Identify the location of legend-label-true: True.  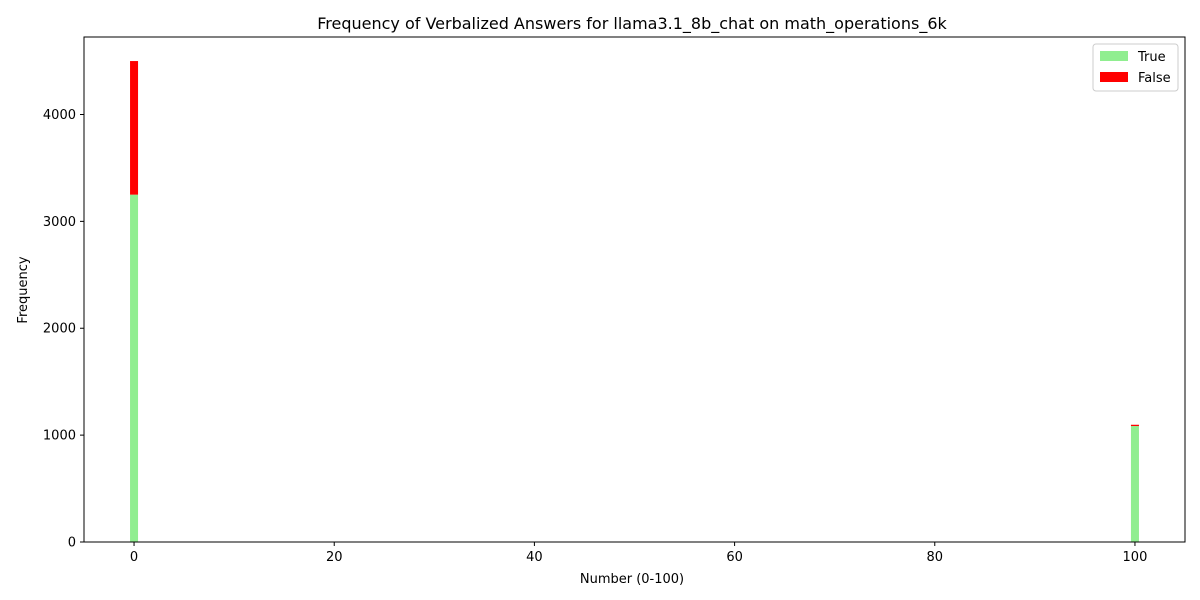
(1151, 57).